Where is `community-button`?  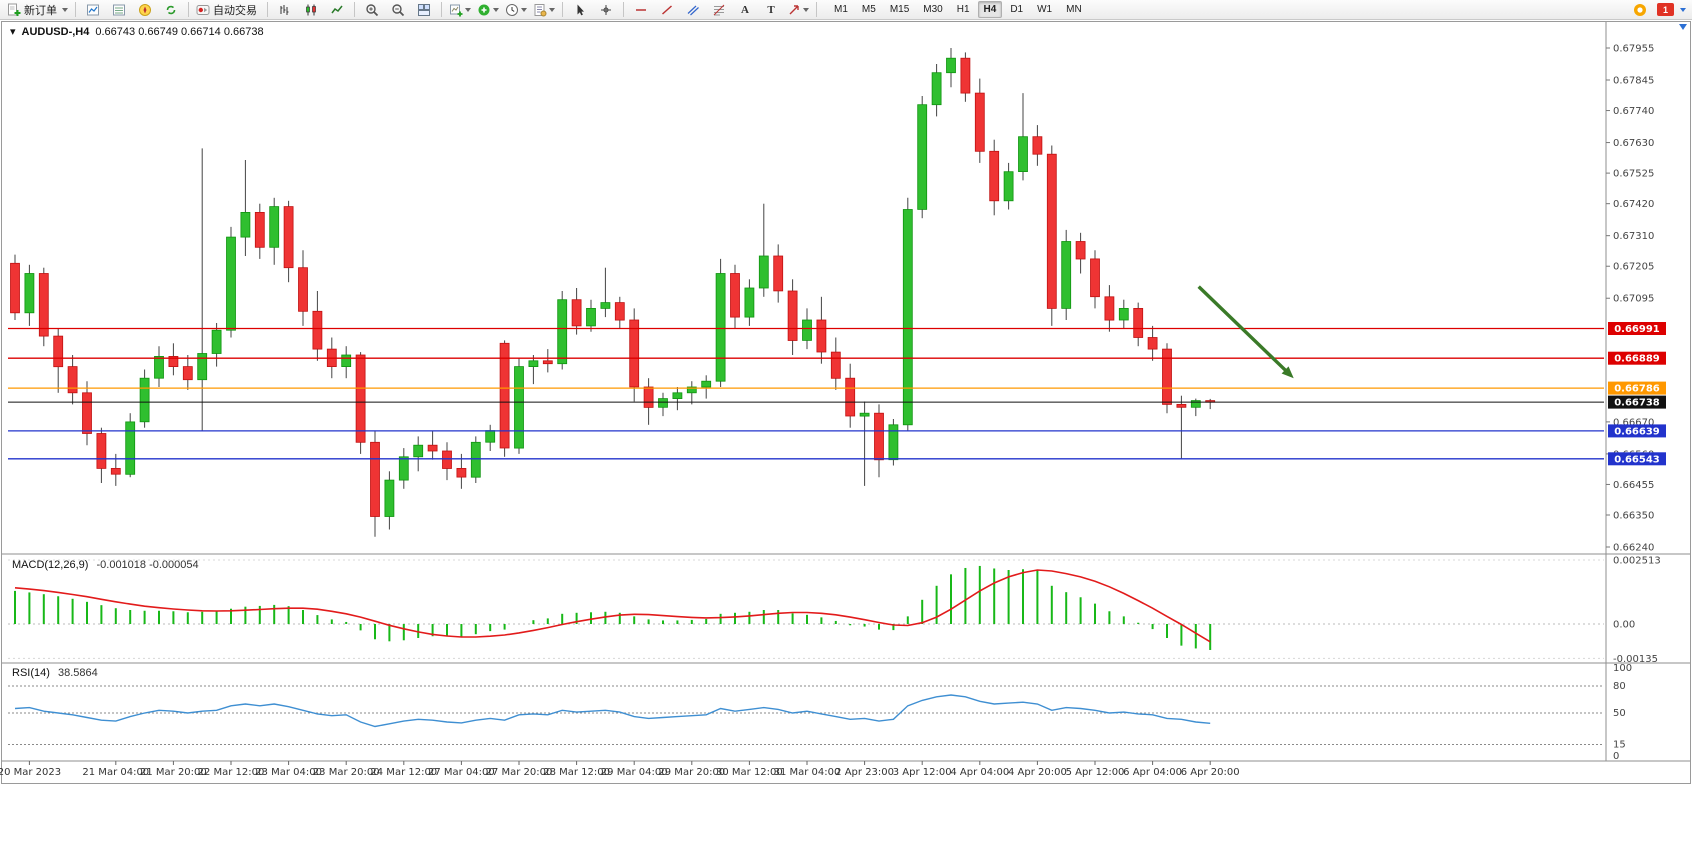 community-button is located at coordinates (1640, 10).